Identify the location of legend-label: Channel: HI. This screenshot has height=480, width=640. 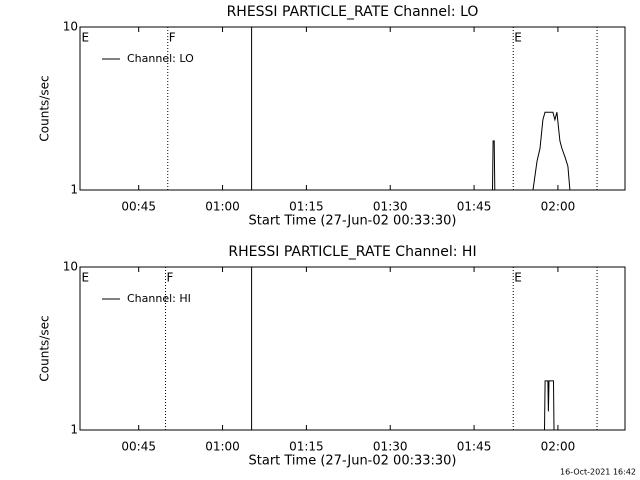
(159, 298).